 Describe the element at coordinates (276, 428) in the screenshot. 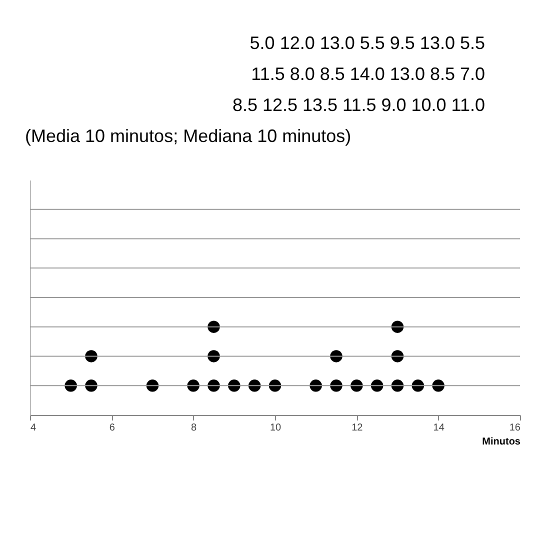

I see `x-tick-label: 10` at that location.